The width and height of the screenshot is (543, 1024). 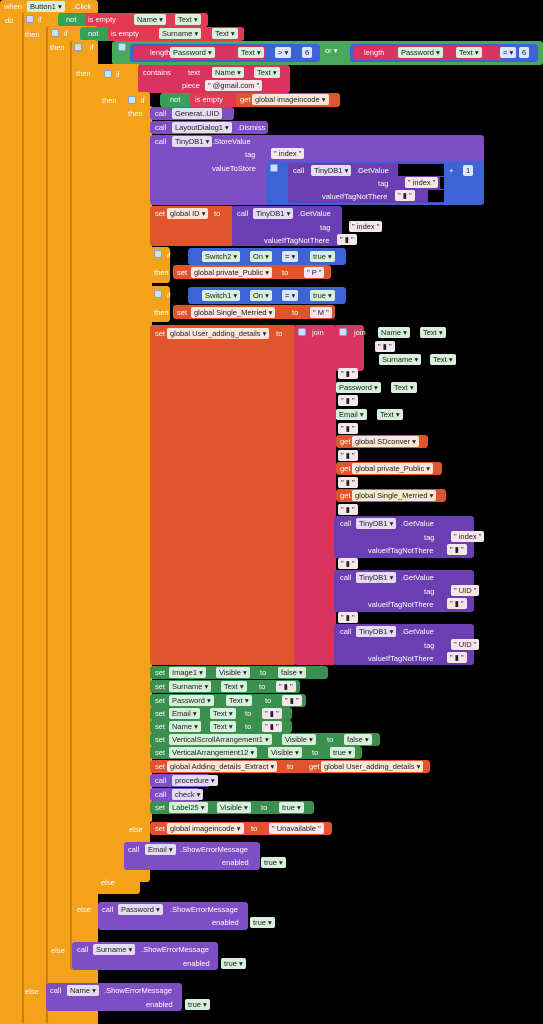 I want to click on procedure-dropdown: procedure ▾, so click(x=195, y=780).